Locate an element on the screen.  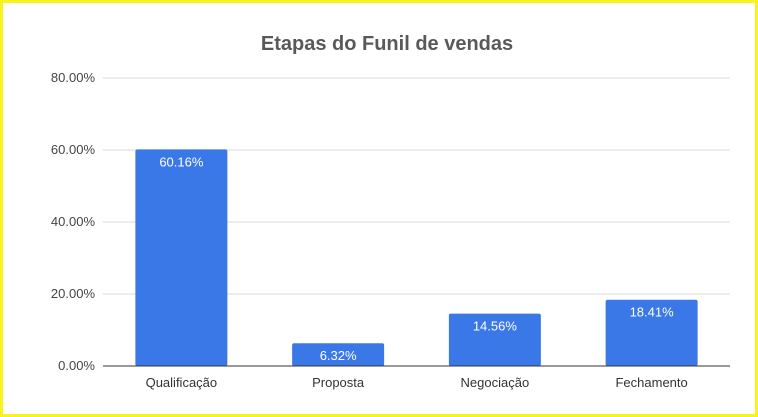
y-tick-label: 0.00% is located at coordinates (76, 365).